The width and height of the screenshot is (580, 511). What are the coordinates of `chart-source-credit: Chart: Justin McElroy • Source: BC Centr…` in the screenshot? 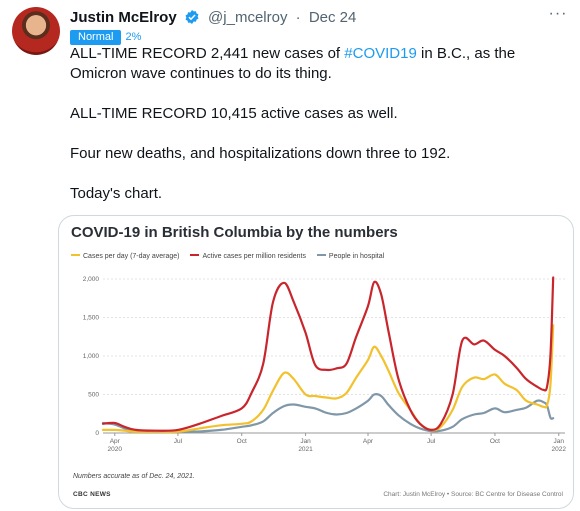 It's located at (473, 494).